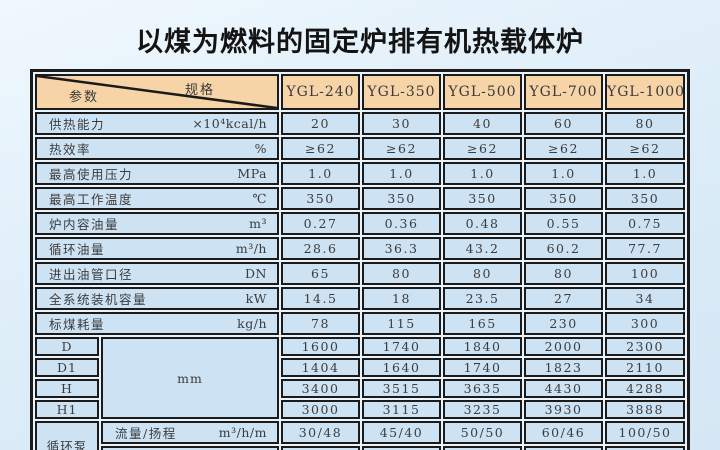  I want to click on value-cell: 40, so click(482, 123).